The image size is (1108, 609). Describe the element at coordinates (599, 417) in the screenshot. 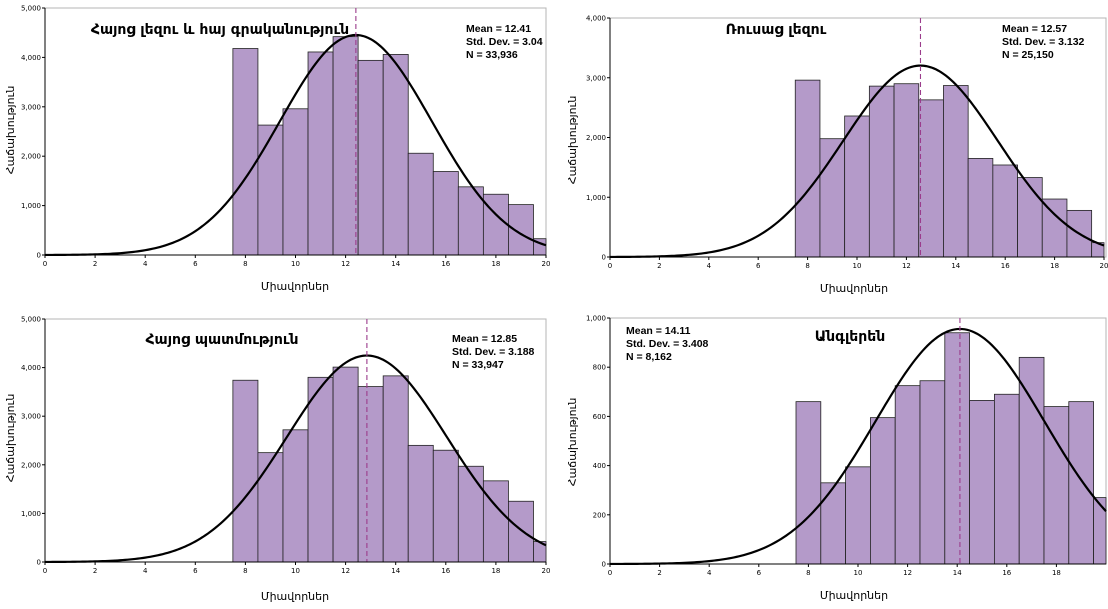

I see `y-tick-label: 600` at that location.